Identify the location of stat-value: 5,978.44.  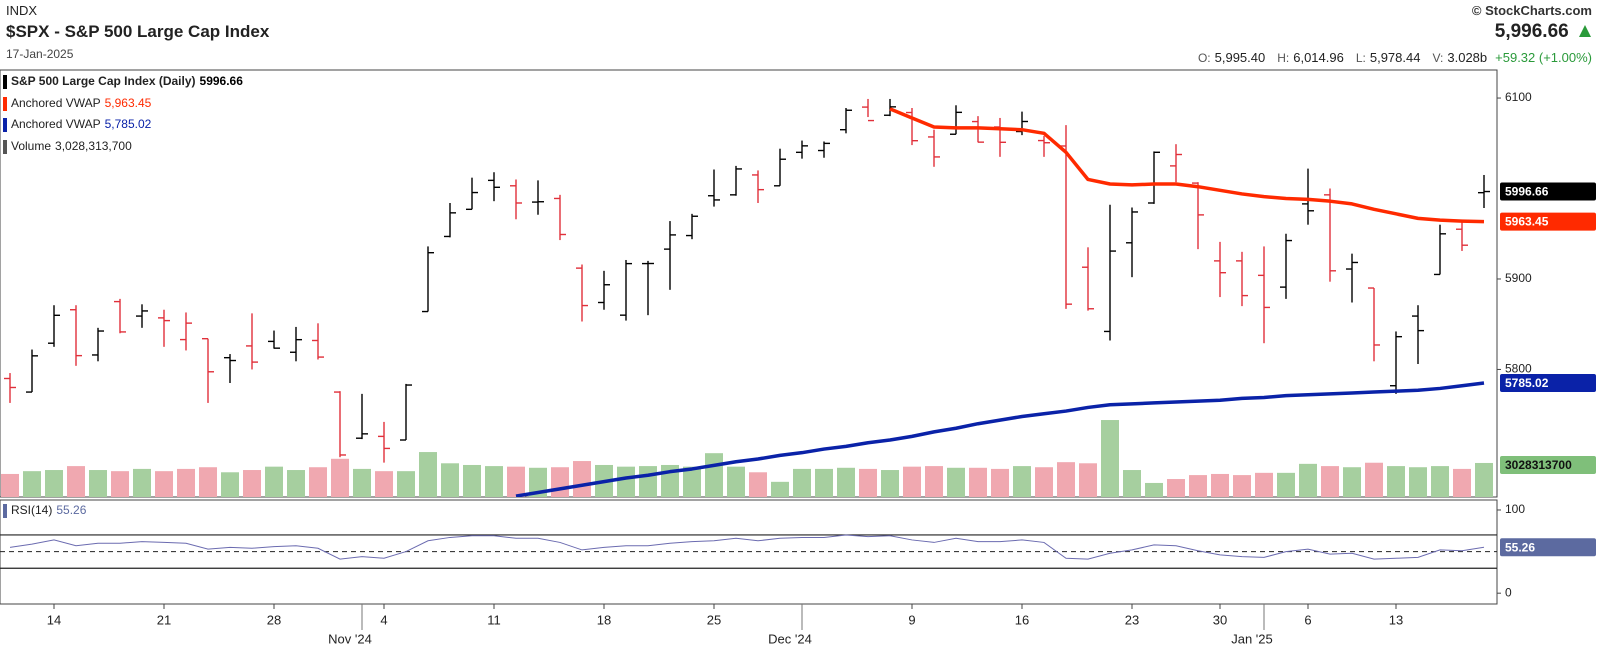
(1395, 57).